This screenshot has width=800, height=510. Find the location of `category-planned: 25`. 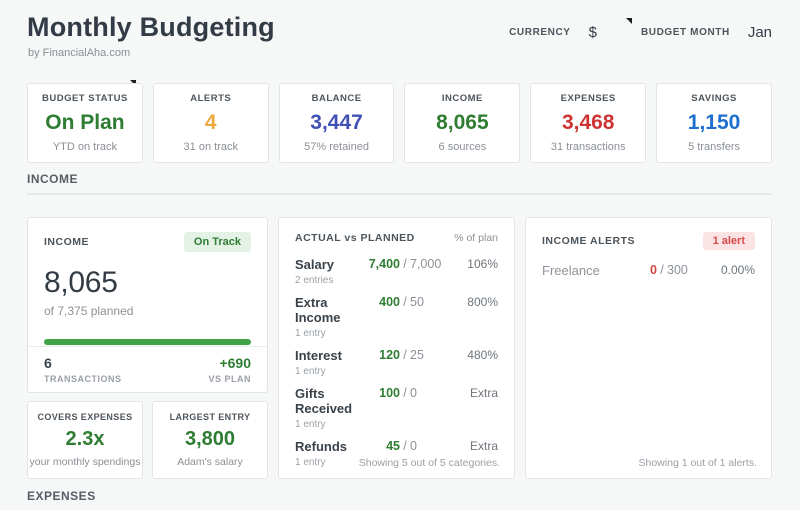

category-planned: 25 is located at coordinates (417, 355).